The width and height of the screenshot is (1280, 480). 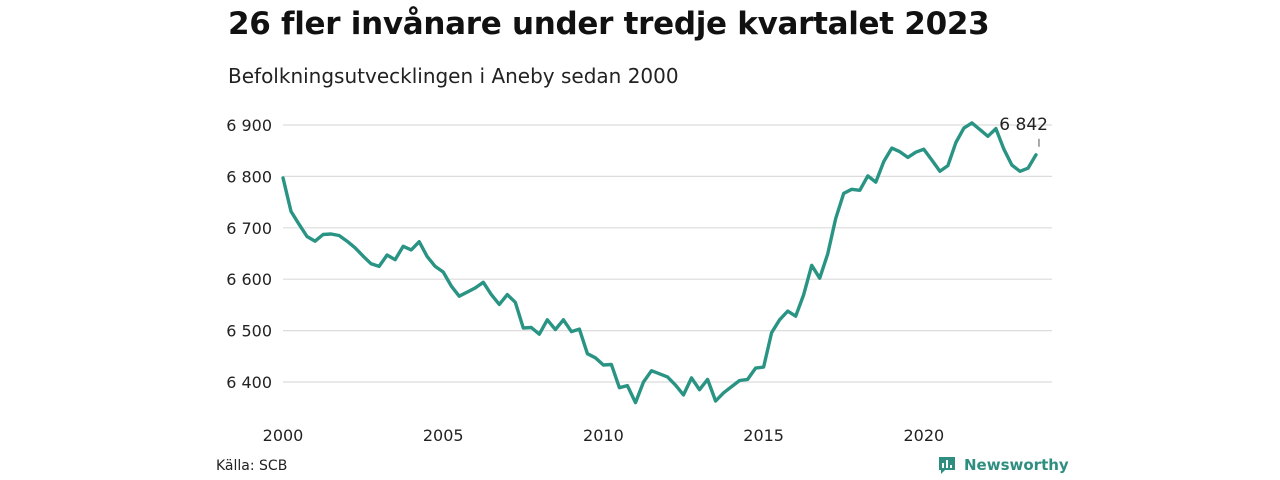 What do you see at coordinates (252, 466) in the screenshot?
I see `source-note: Källa: SCB` at bounding box center [252, 466].